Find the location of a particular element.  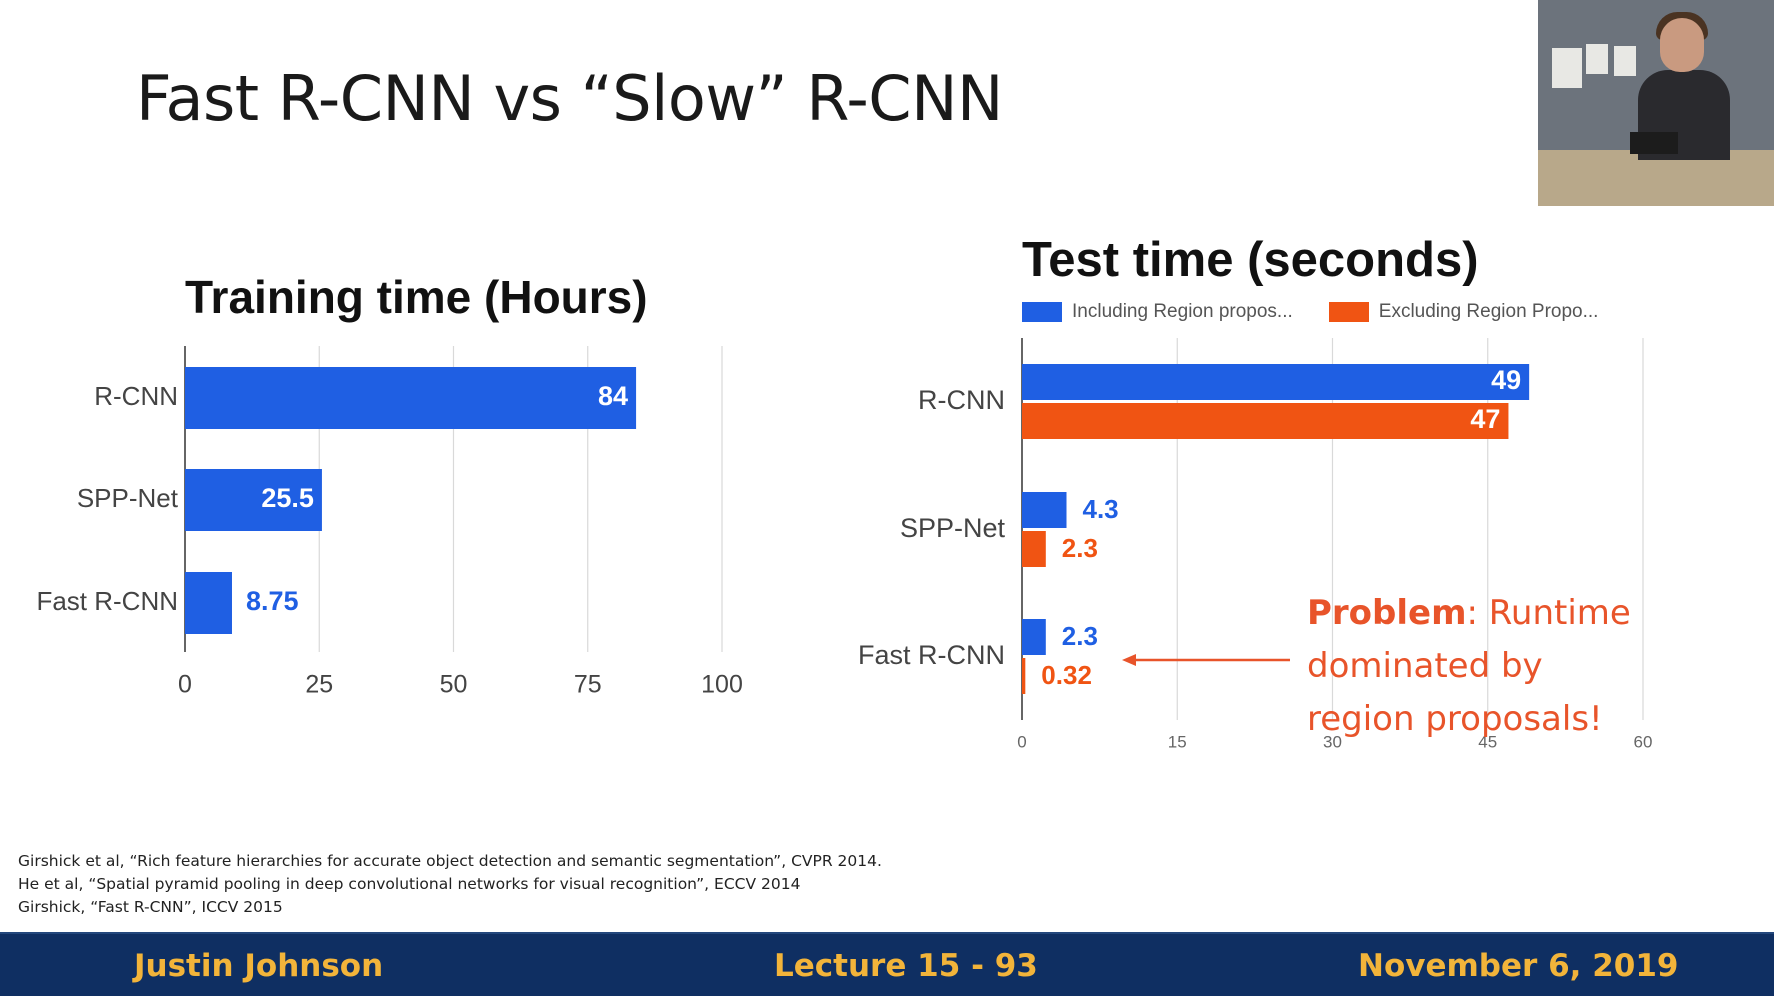

footer-author: Justin Johnson is located at coordinates (259, 966).